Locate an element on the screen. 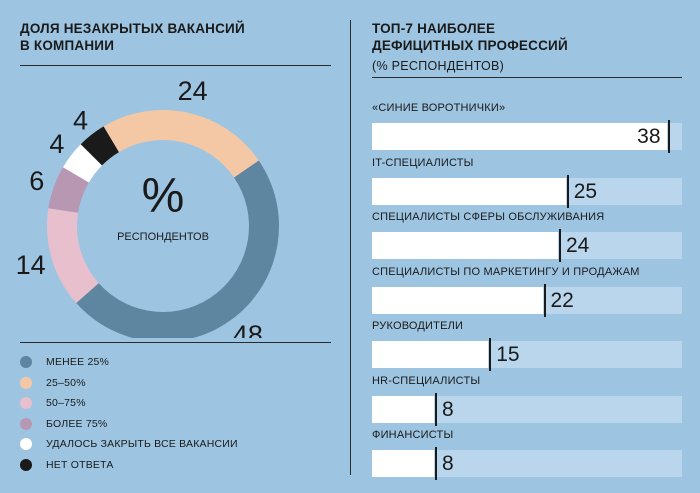 The height and width of the screenshot is (493, 700). bar-value-label: 38 is located at coordinates (649, 136).